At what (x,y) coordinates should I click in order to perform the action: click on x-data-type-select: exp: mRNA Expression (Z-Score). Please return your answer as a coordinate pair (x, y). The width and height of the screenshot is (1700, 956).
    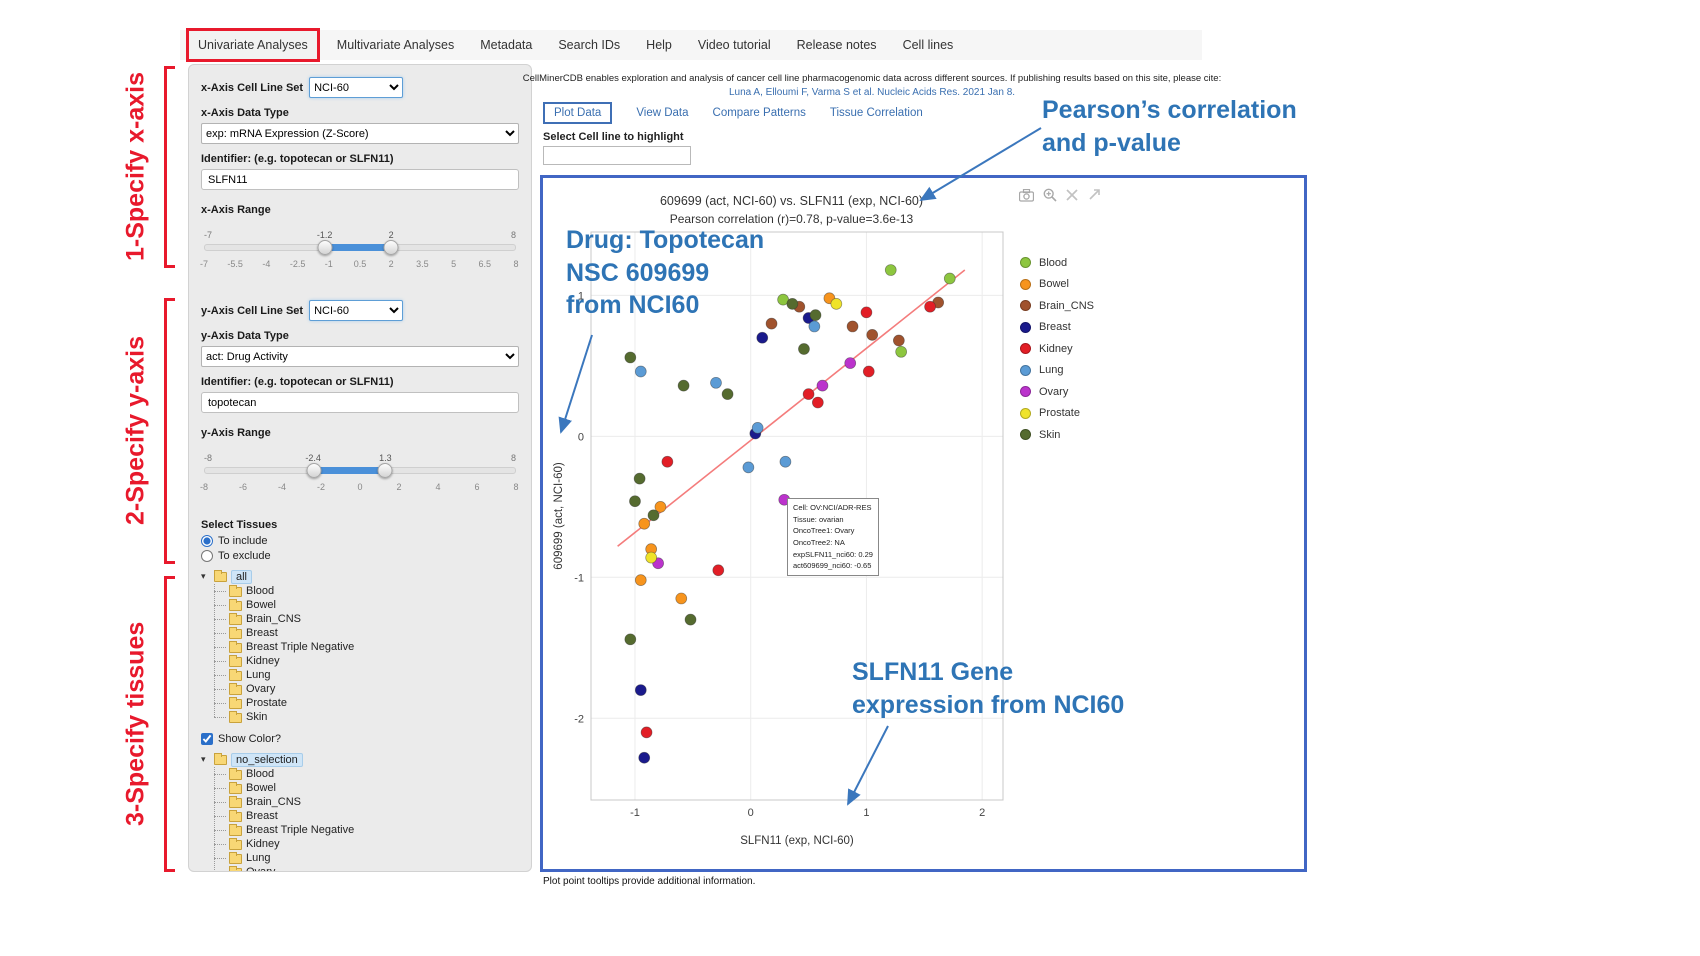
    Looking at the image, I should click on (360, 133).